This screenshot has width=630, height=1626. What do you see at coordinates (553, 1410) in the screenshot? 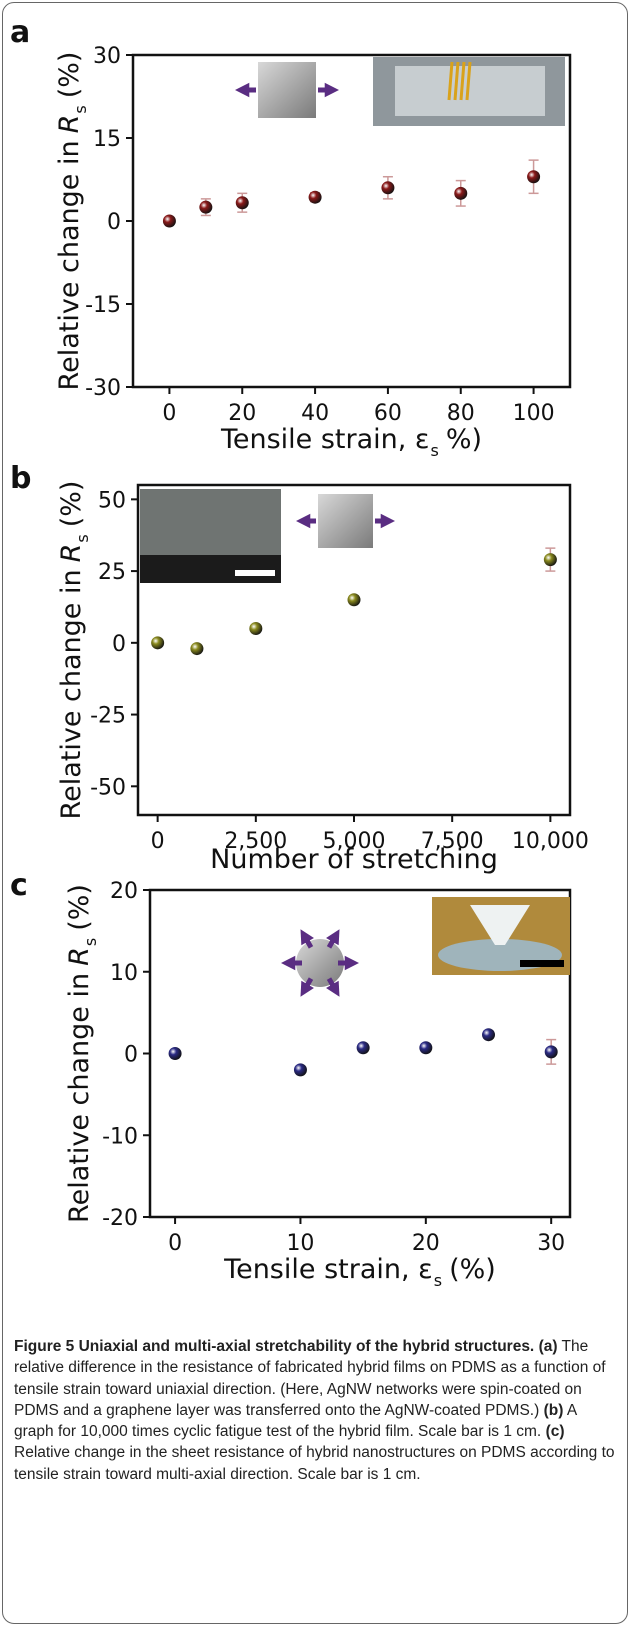
I see `caption-tag: (b)` at bounding box center [553, 1410].